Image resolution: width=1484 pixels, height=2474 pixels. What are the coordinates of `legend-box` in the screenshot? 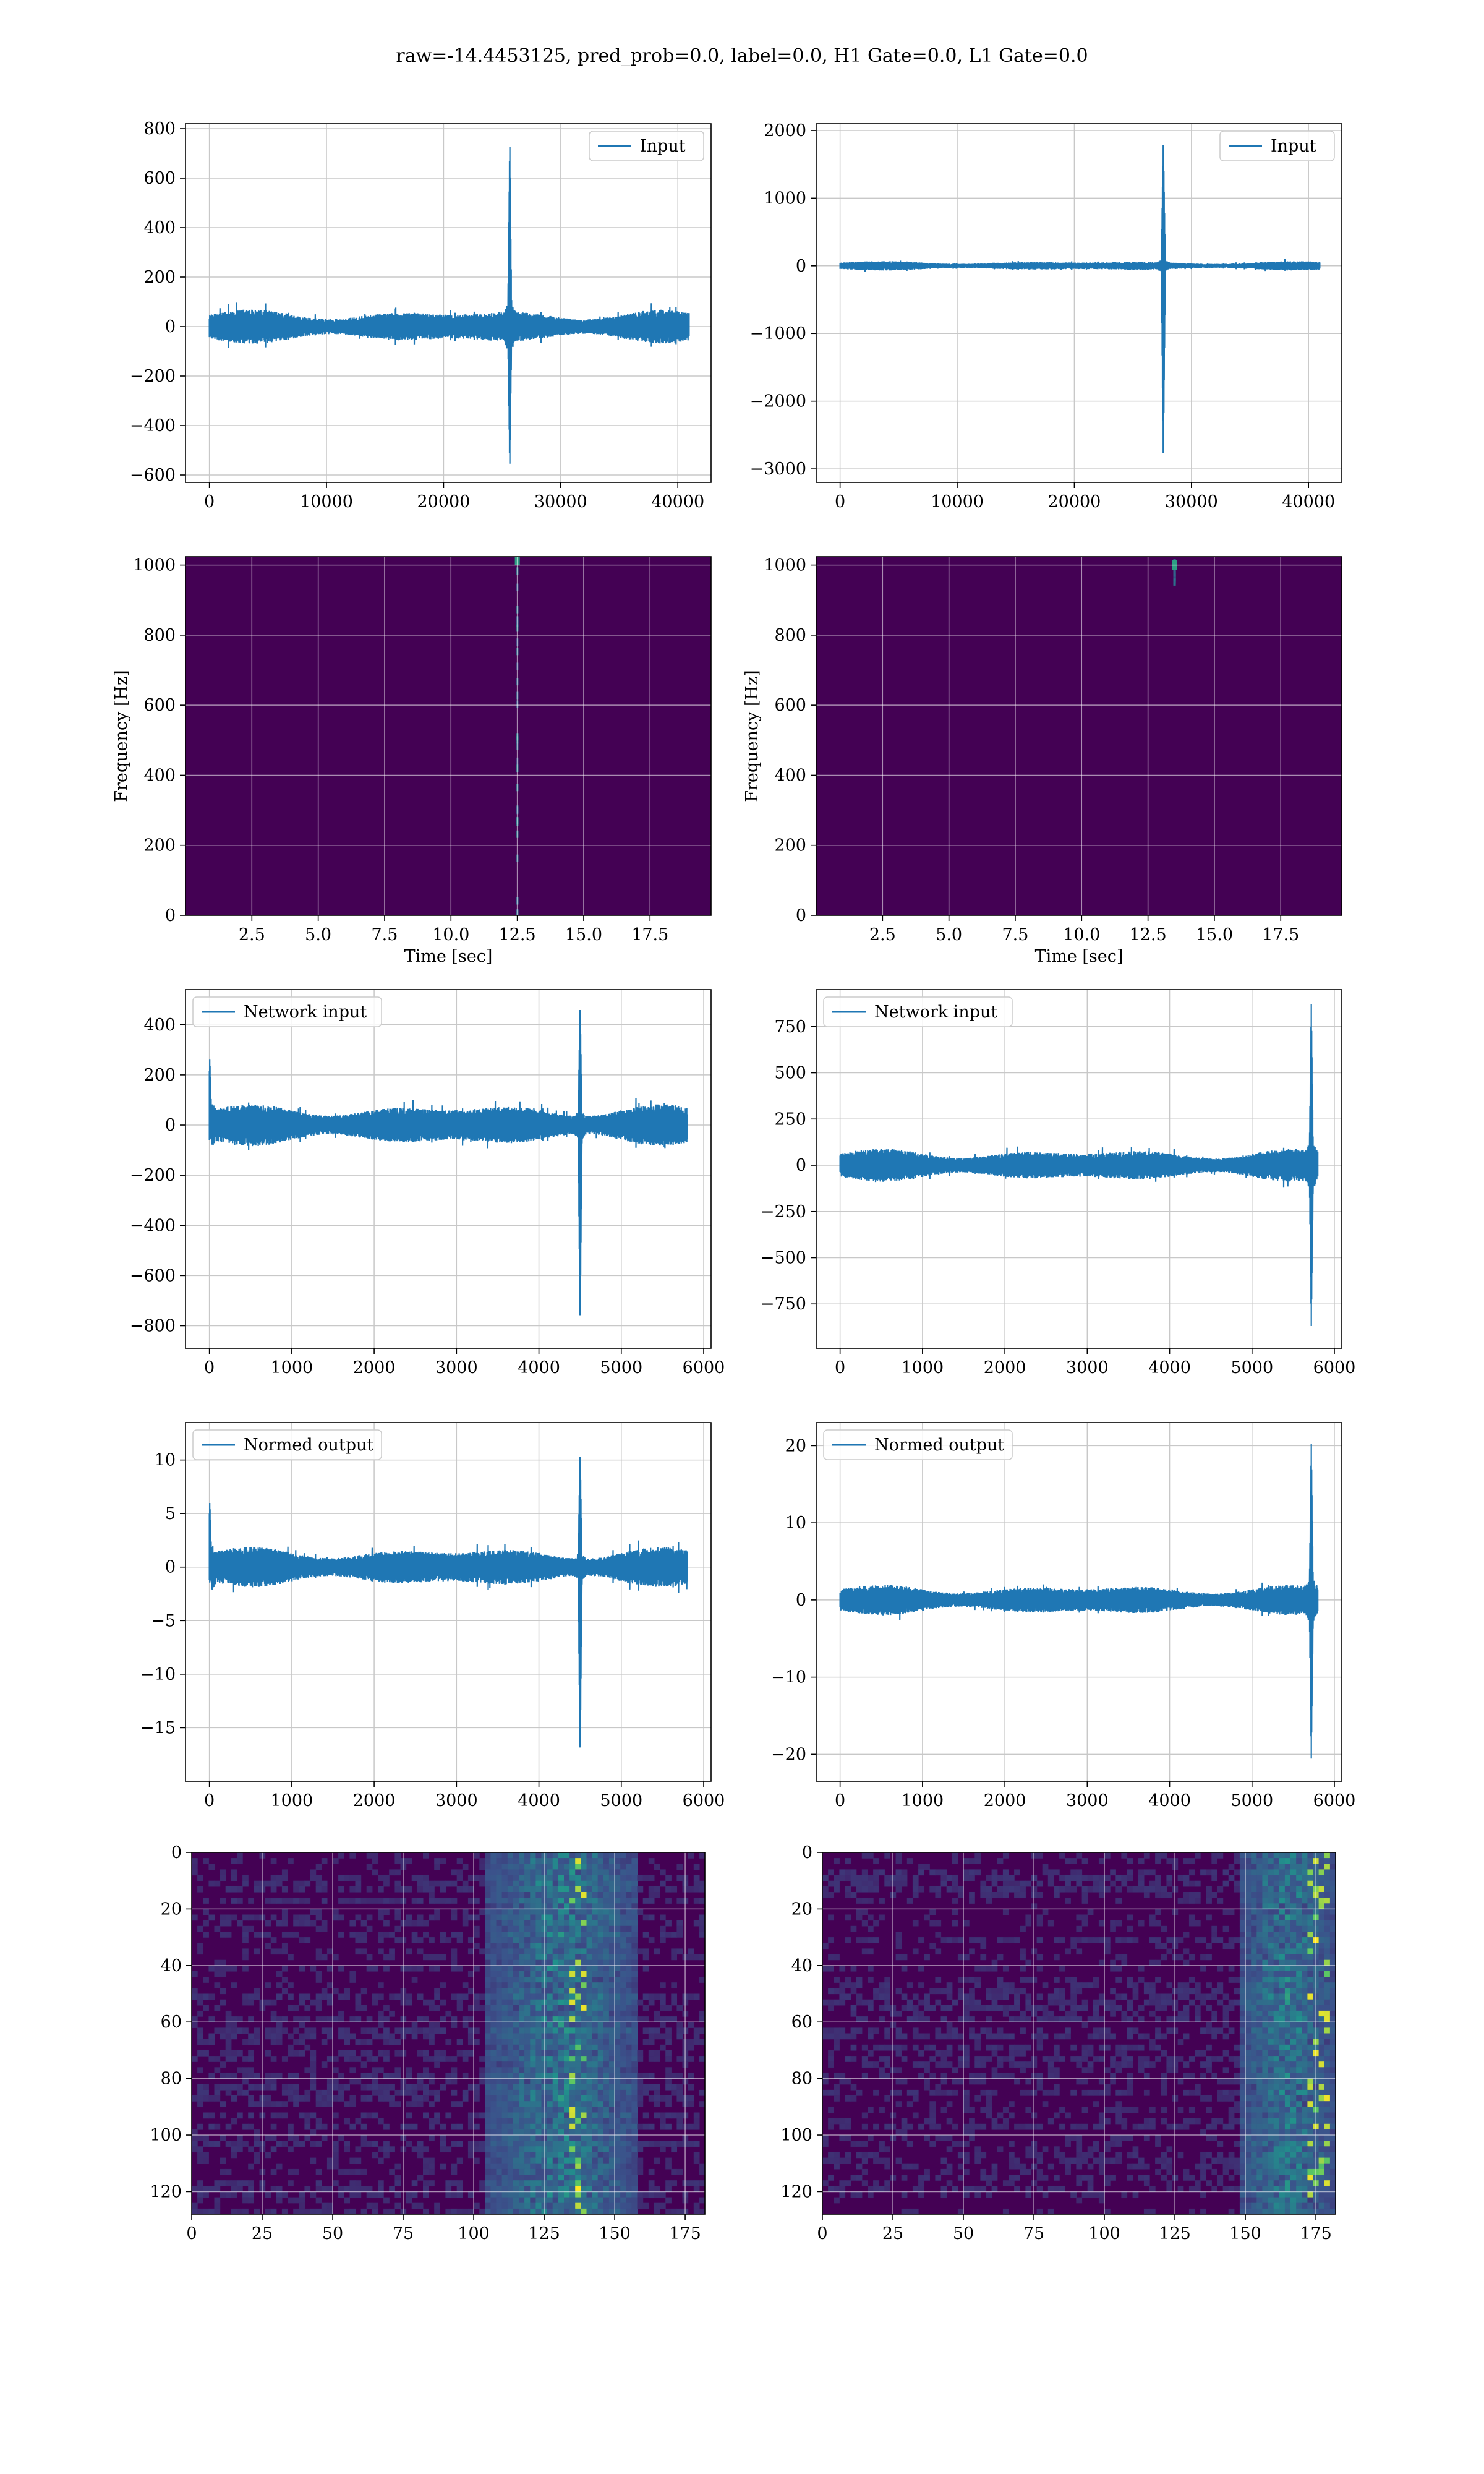 It's located at (918, 1011).